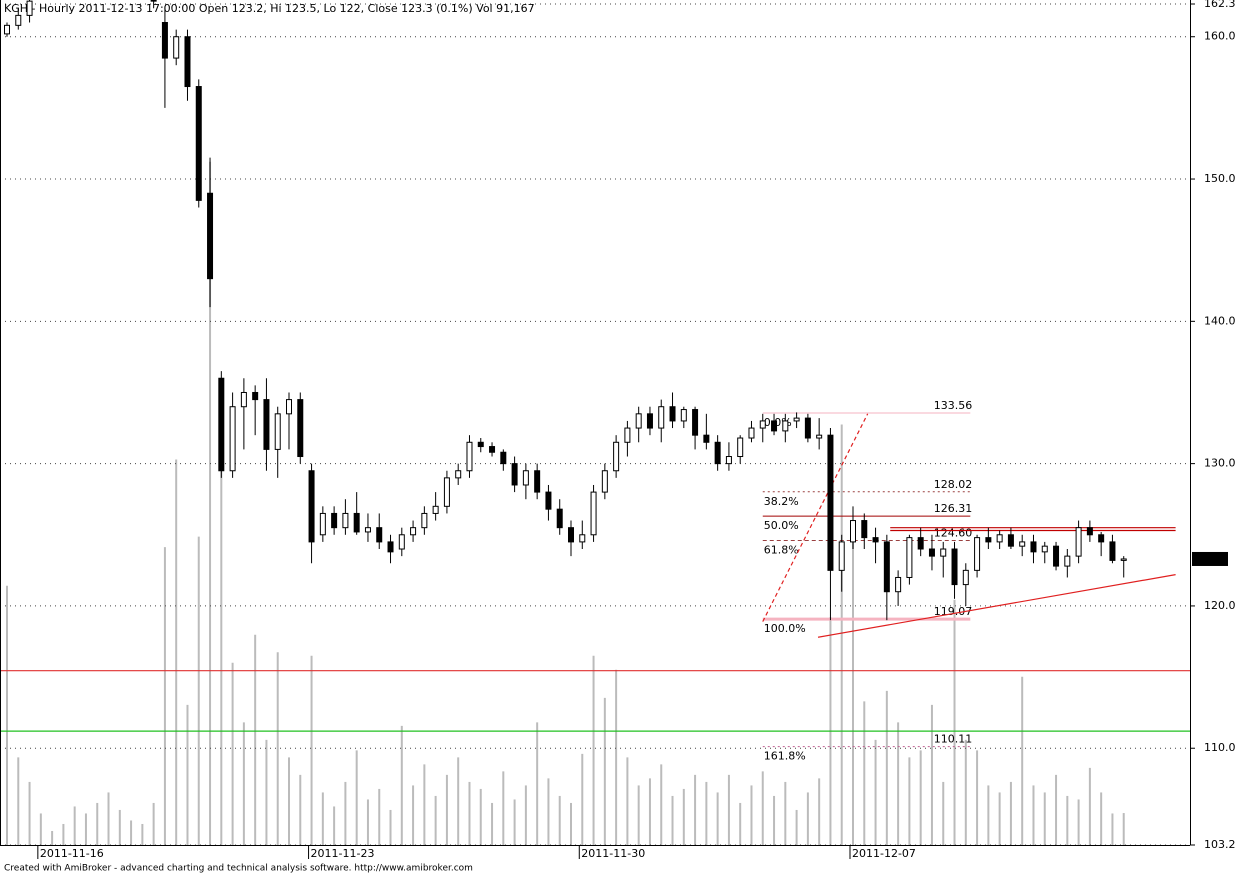  I want to click on fib-percent: 61.8%, so click(781, 549).